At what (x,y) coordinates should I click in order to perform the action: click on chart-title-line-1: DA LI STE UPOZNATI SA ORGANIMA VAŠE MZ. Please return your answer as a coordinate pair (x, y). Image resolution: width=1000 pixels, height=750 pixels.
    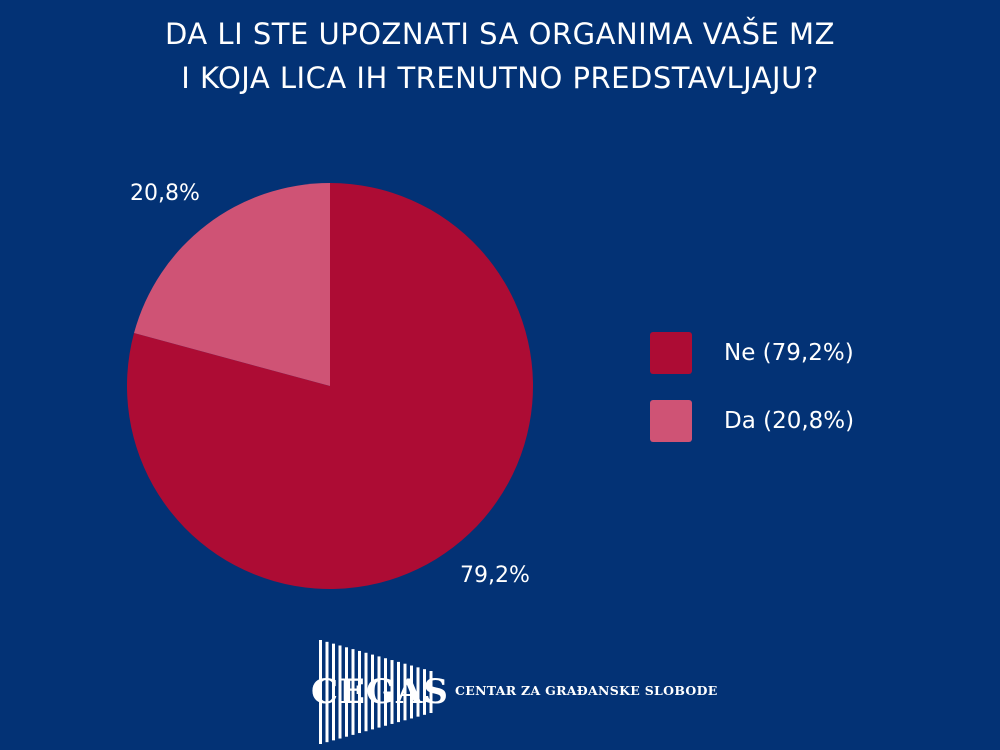
    Looking at the image, I should click on (500, 34).